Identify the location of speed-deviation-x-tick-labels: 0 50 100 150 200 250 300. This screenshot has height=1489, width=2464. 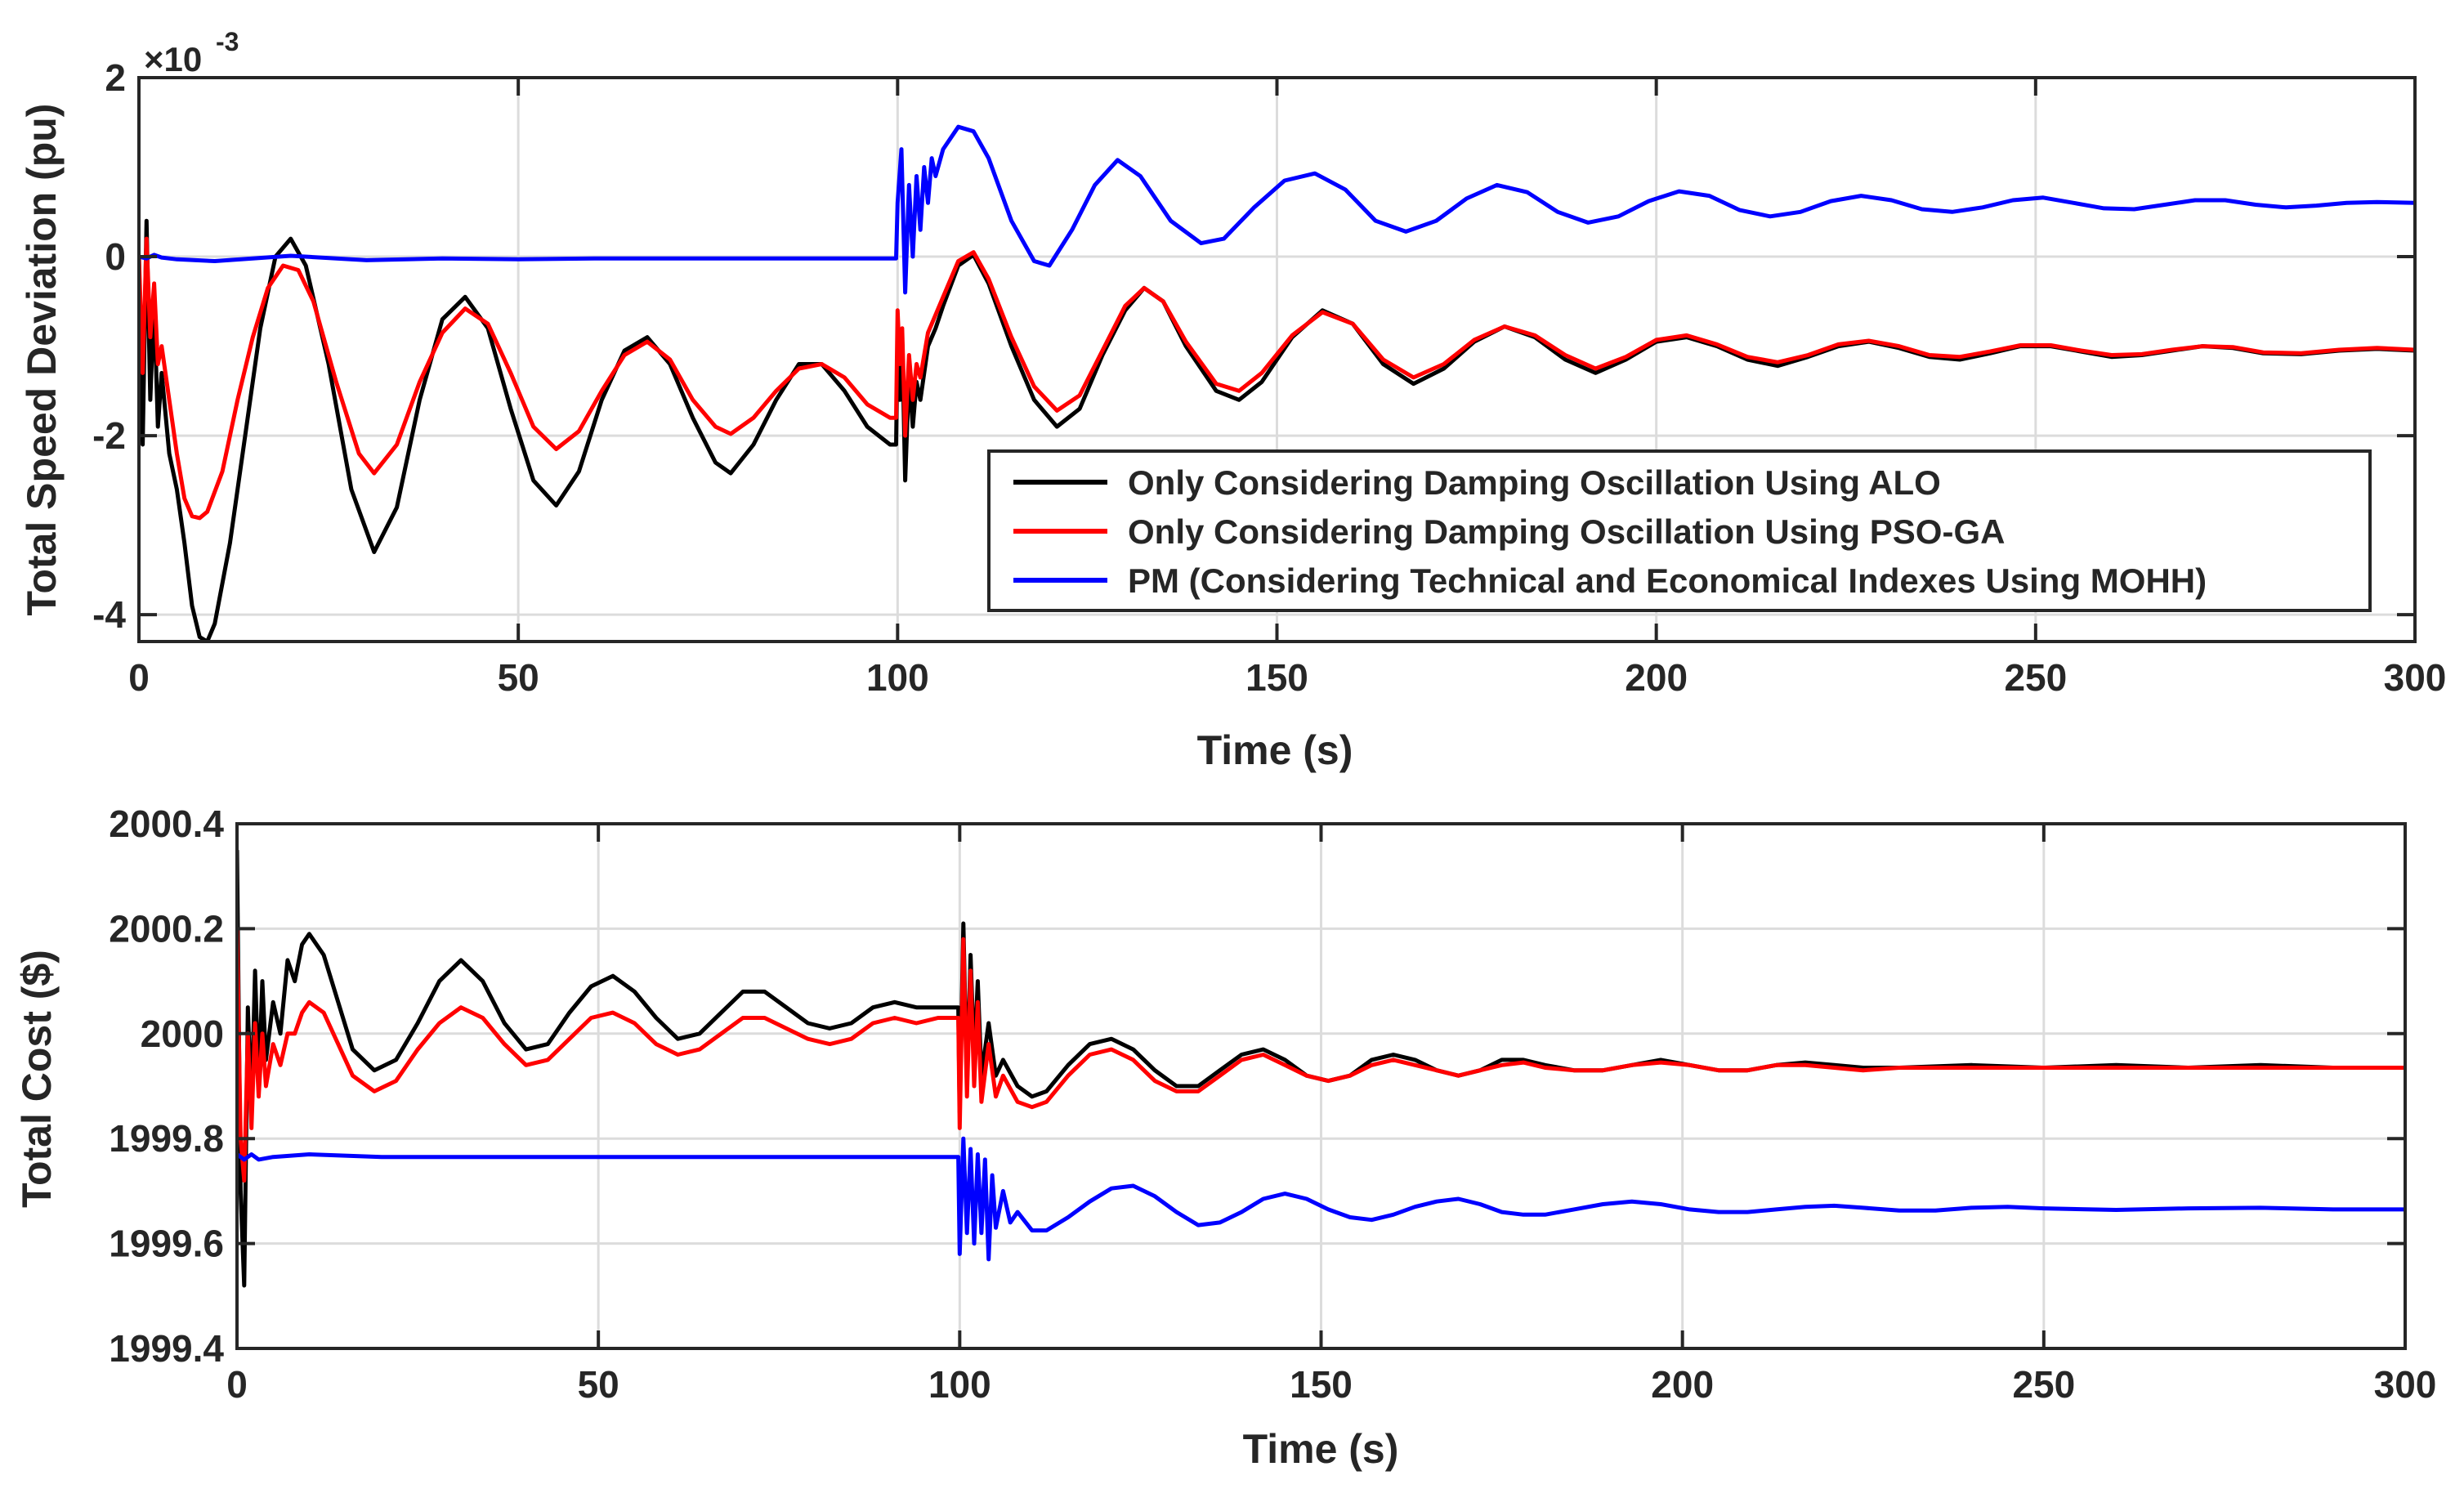
(1287, 677).